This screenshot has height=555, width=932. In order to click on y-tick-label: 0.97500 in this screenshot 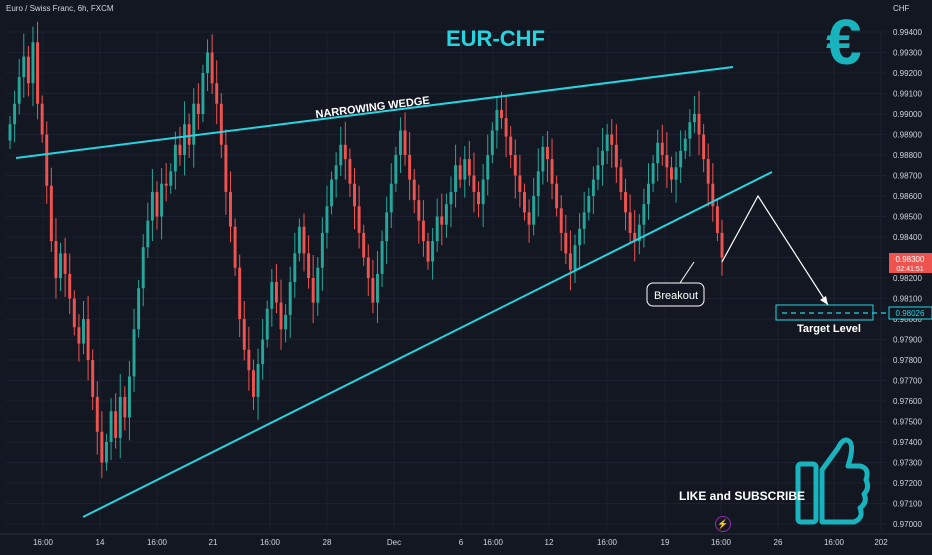, I will do `click(907, 422)`.